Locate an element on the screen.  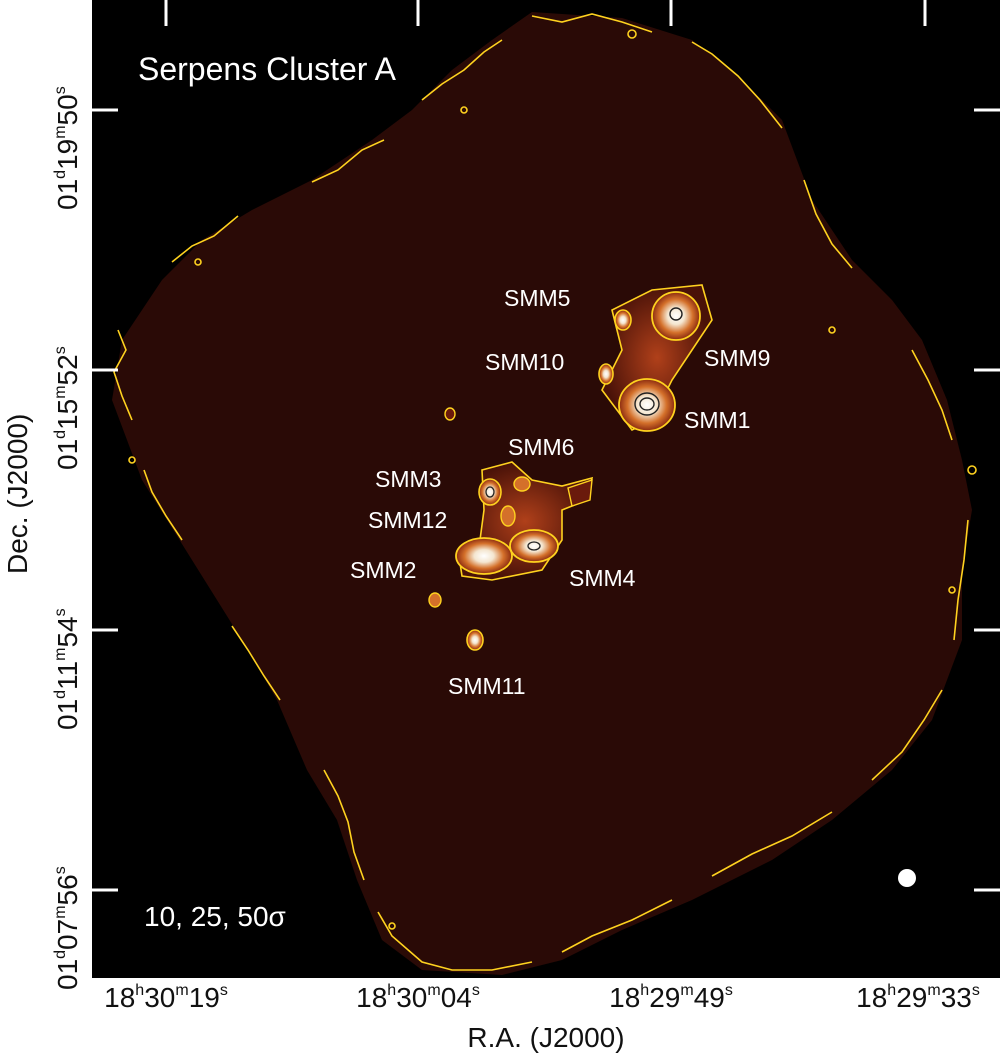
core-smm11 is located at coordinates (475, 640).